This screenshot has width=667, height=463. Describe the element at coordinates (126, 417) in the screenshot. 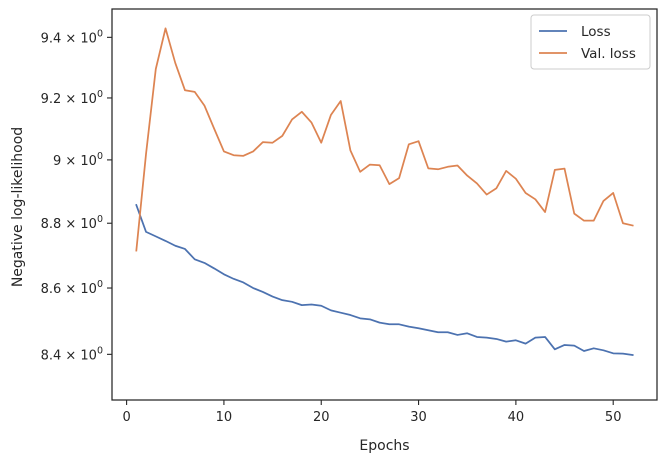

I see `x-tick-label: 0` at that location.